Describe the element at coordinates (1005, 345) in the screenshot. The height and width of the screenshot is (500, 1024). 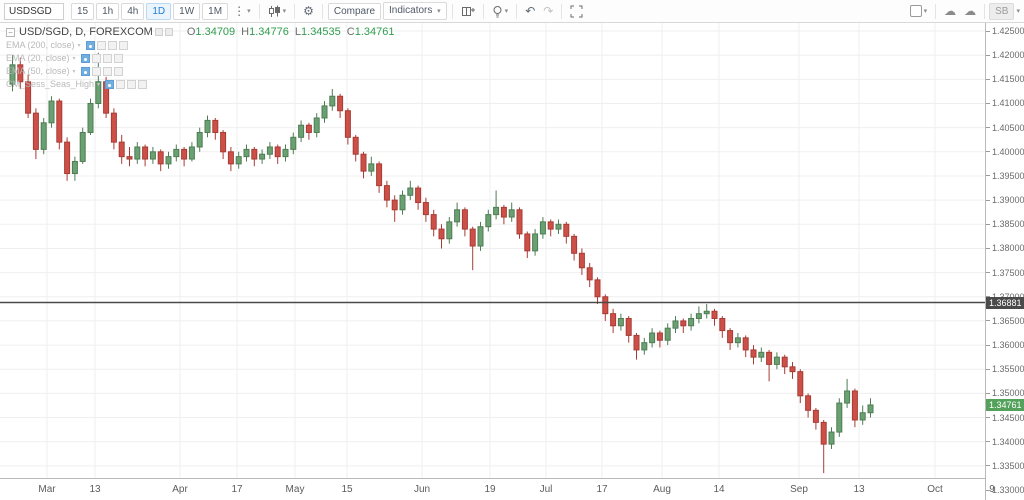
I see `price-tick: 1.36000` at that location.